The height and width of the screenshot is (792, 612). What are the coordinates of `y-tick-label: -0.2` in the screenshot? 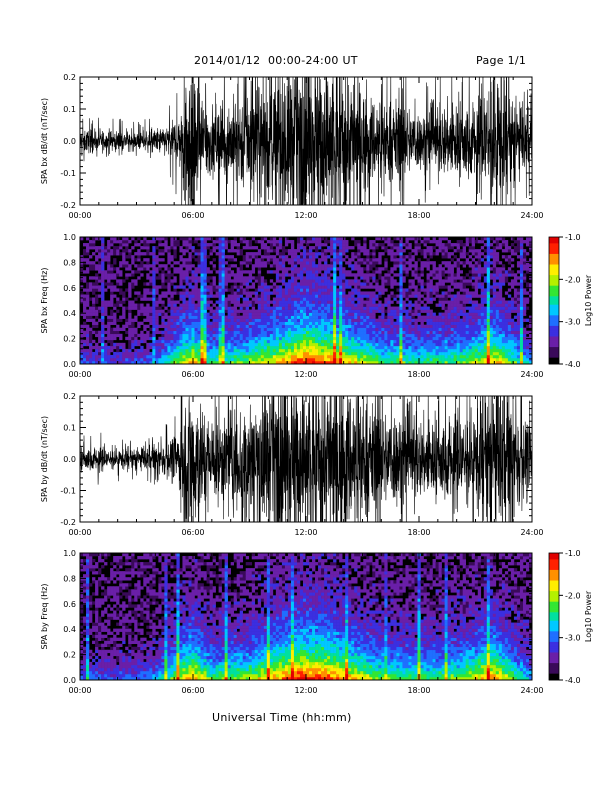 It's located at (68, 205).